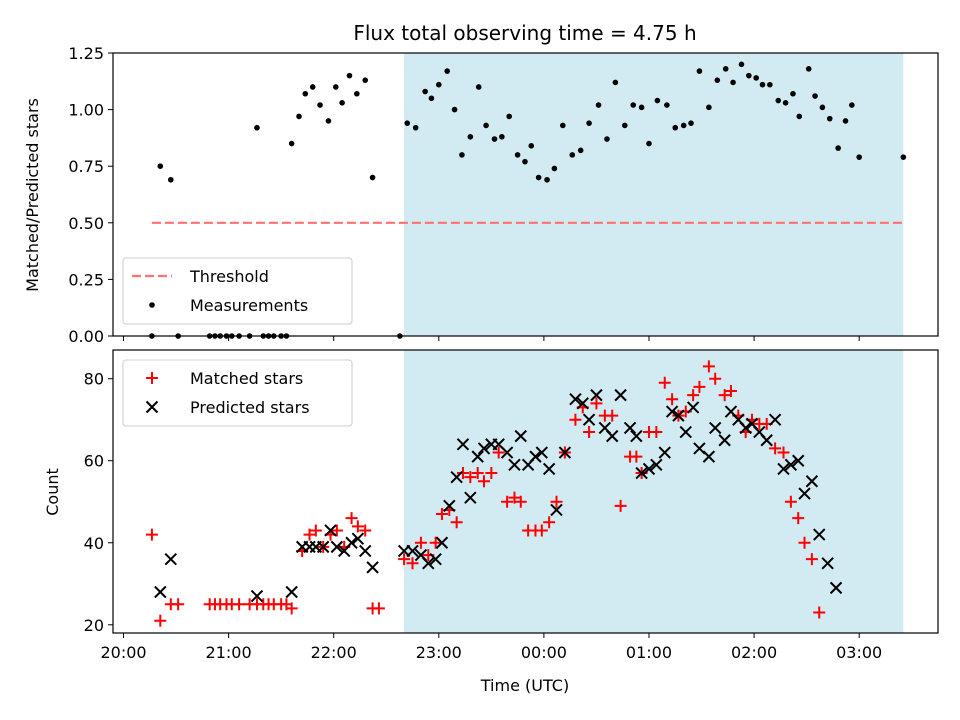  What do you see at coordinates (86, 336) in the screenshot?
I see `top-y-tick-label: 0.00` at bounding box center [86, 336].